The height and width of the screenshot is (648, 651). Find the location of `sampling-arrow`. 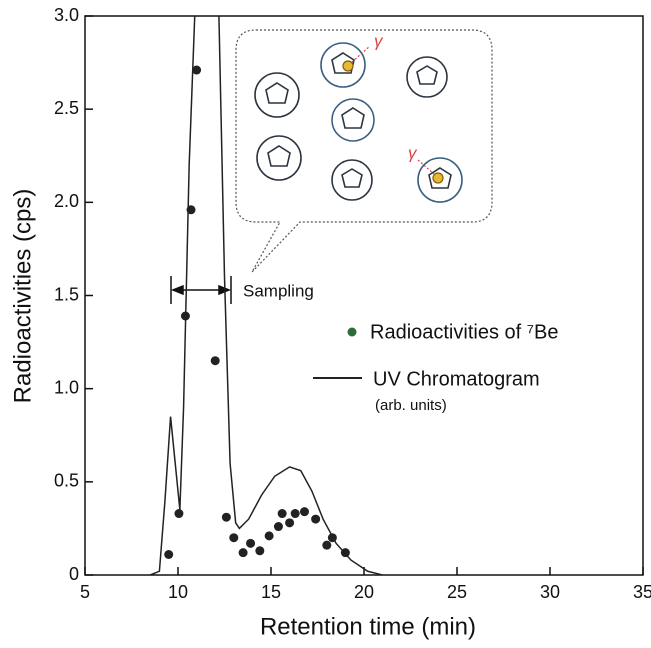

sampling-arrow is located at coordinates (201, 290).